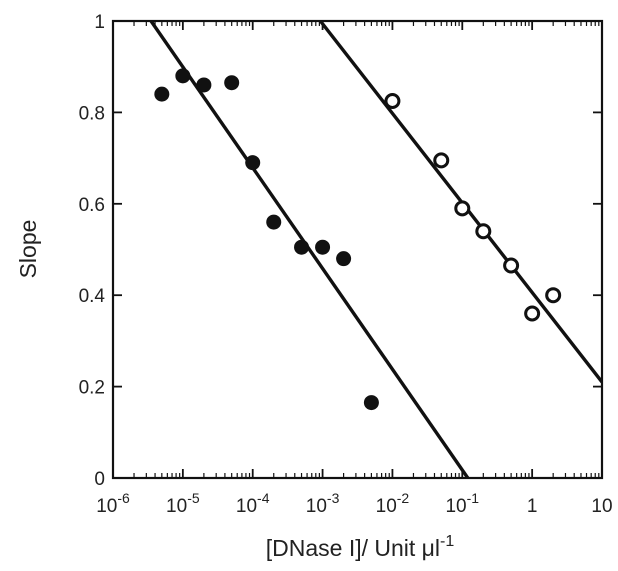 This screenshot has width=618, height=571. Describe the element at coordinates (28, 249) in the screenshot. I see `y-axis-label: Slope` at that location.